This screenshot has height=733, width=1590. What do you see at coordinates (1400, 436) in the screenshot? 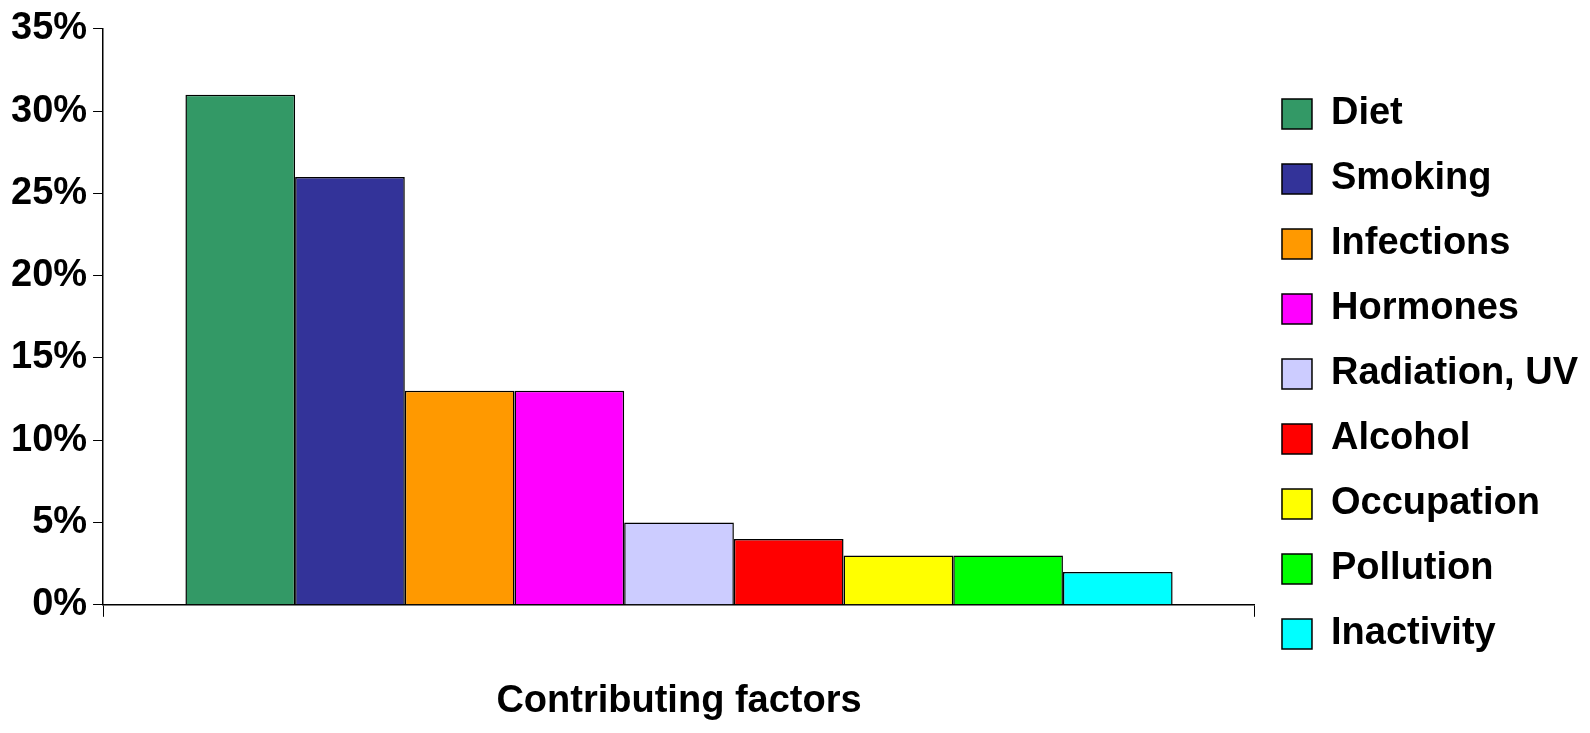
I see `legend-label: Alcohol` at bounding box center [1400, 436].